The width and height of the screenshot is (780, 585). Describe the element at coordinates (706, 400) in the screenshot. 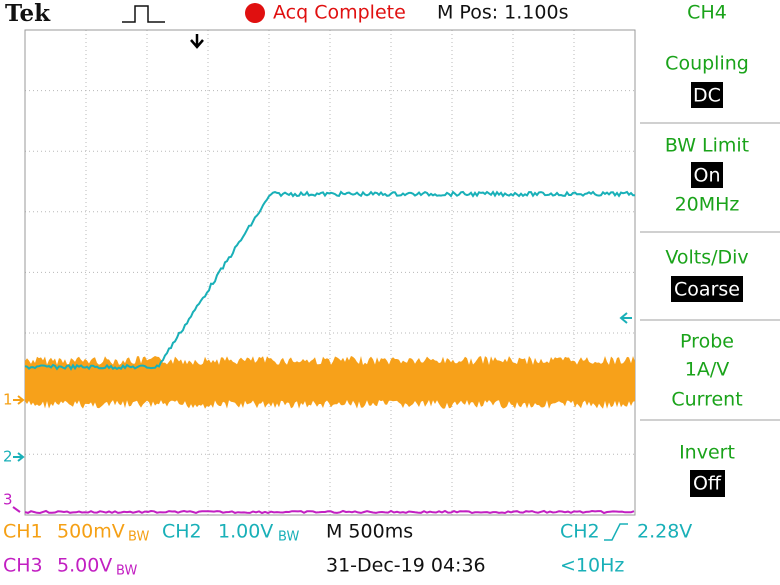

I see `menu-detail: Current` at that location.